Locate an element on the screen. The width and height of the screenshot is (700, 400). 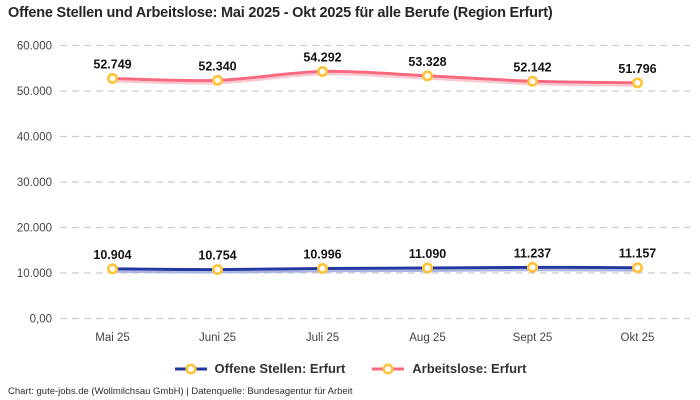
legend-label-offene-stellen: Offene Stellen: Erfurt is located at coordinates (280, 368).